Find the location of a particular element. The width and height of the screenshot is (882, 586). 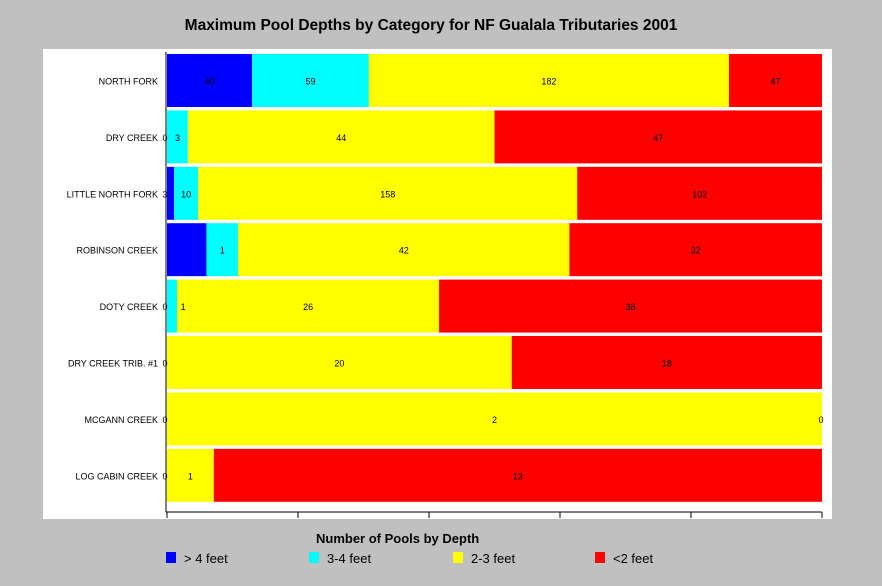

data-label: 40 is located at coordinates (210, 82).